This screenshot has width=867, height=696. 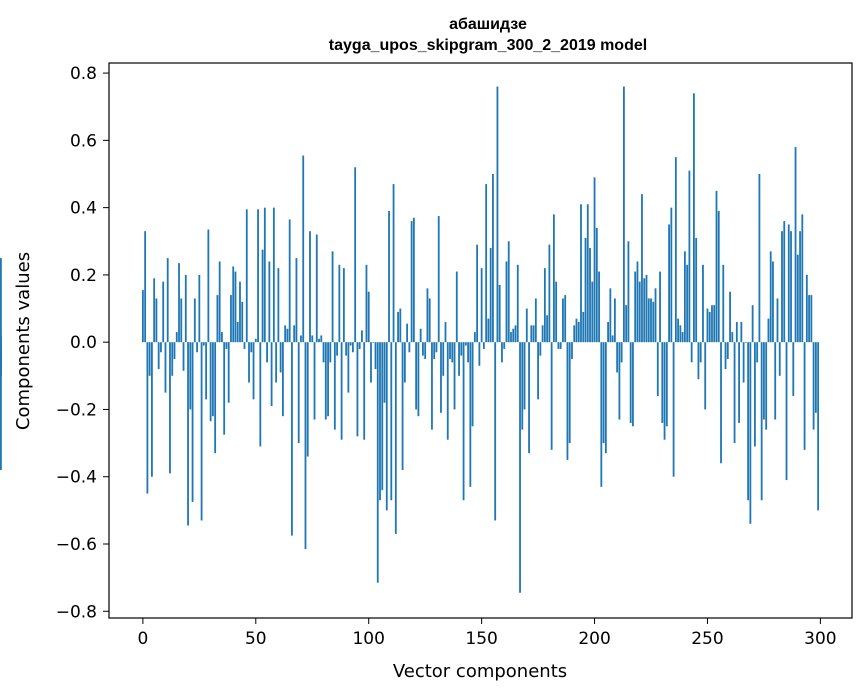 What do you see at coordinates (1, 300) in the screenshot?
I see `bar-component-undefined` at bounding box center [1, 300].